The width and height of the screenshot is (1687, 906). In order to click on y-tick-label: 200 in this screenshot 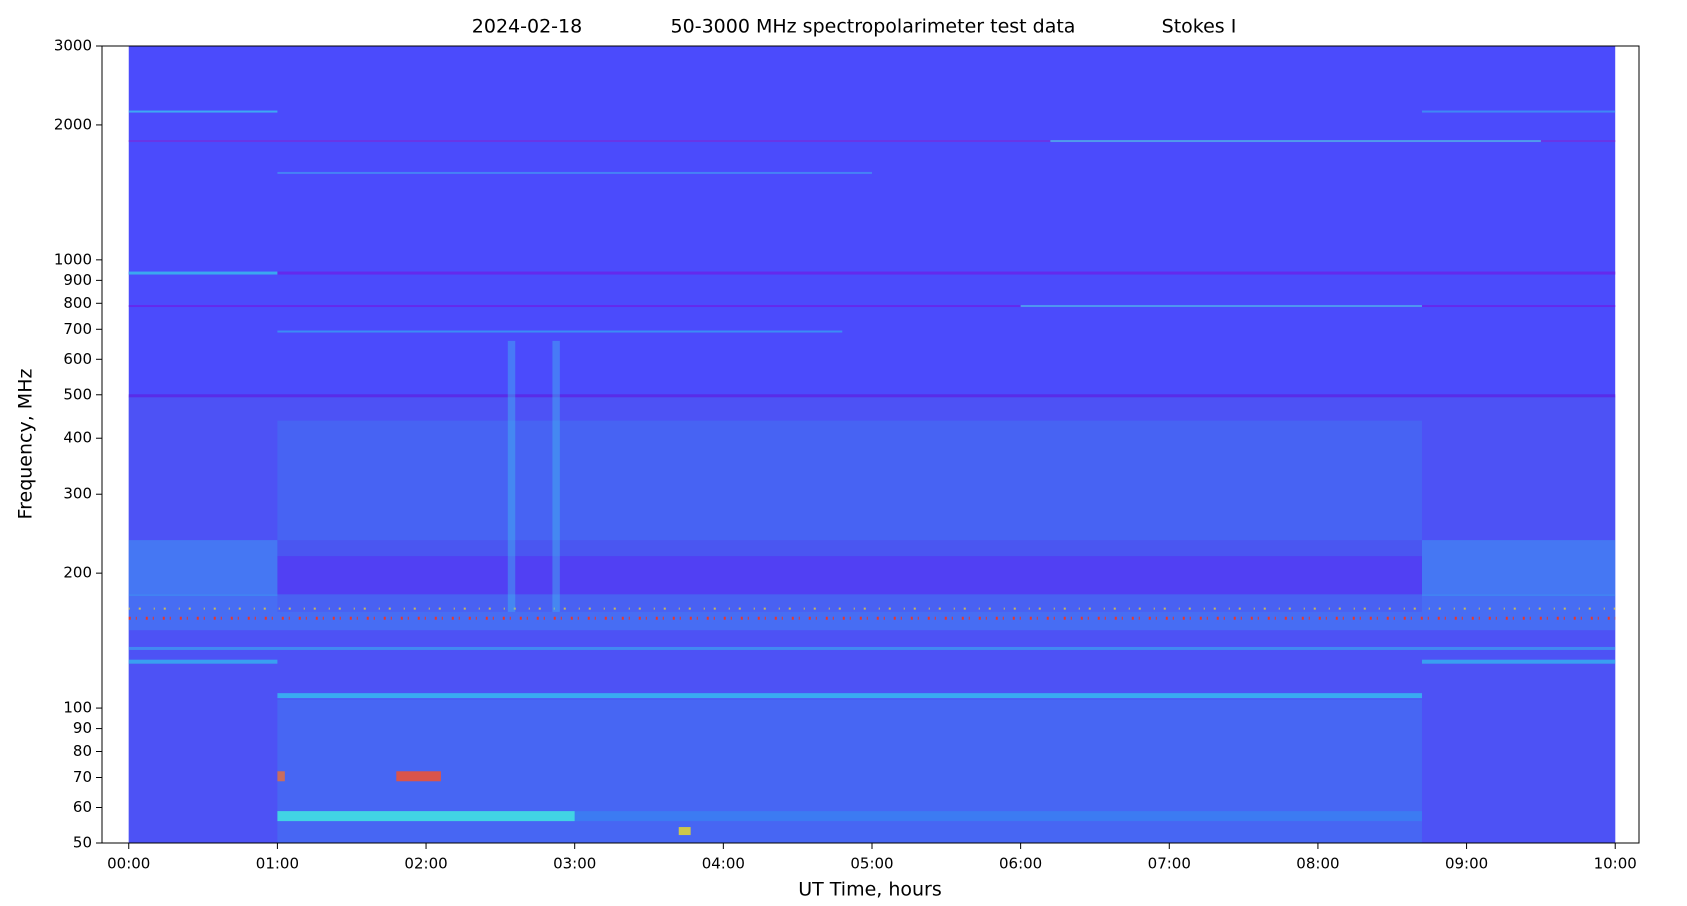, I will do `click(77, 573)`.